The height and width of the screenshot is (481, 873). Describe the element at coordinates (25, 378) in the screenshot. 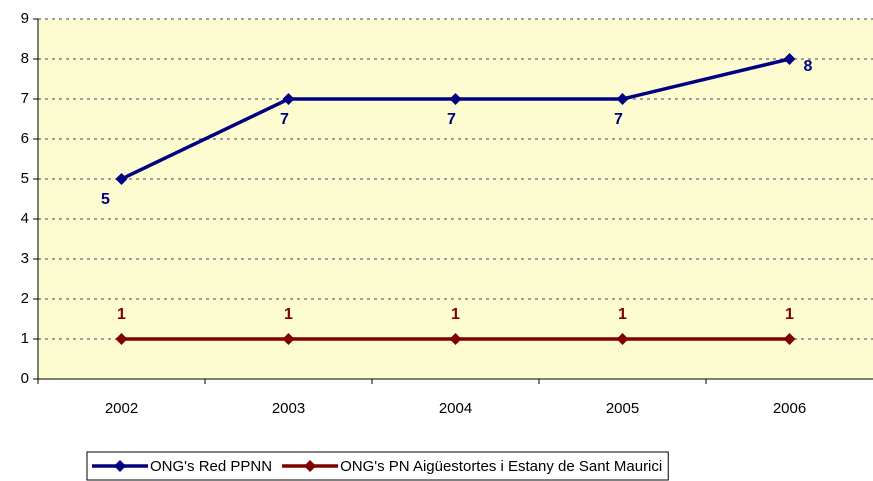

I see `y-tick-label: 0` at that location.